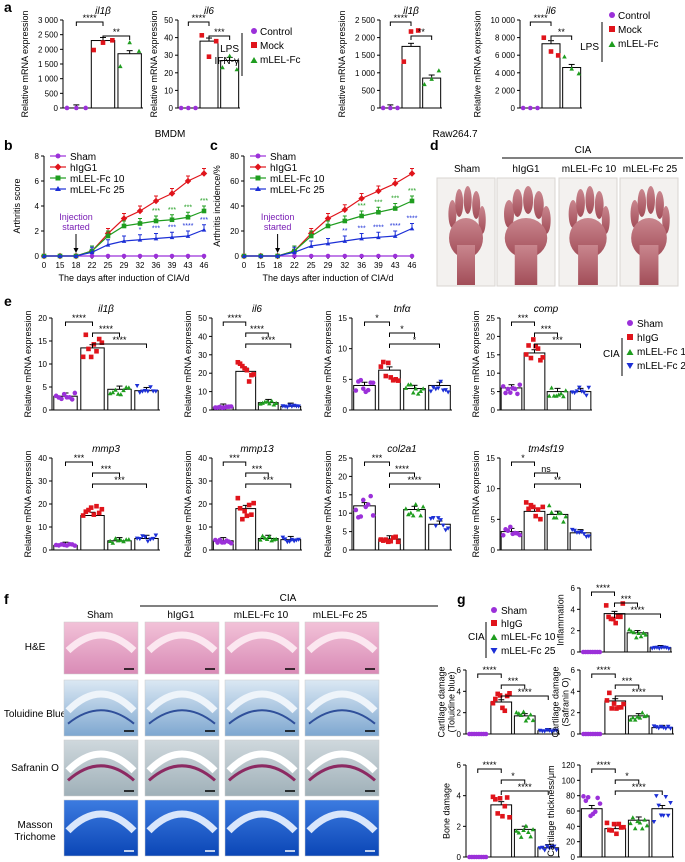 The image size is (685, 862). I want to click on legend-e-m25: mLEL-Fc 25, so click(661, 366).